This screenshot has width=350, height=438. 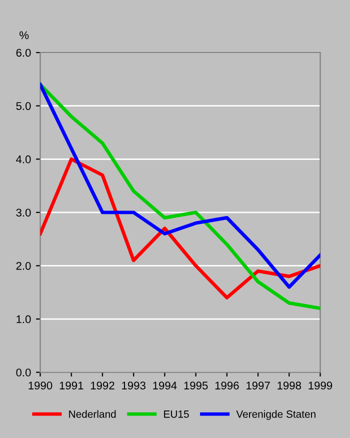 I want to click on legend-label: EU15, so click(x=176, y=414).